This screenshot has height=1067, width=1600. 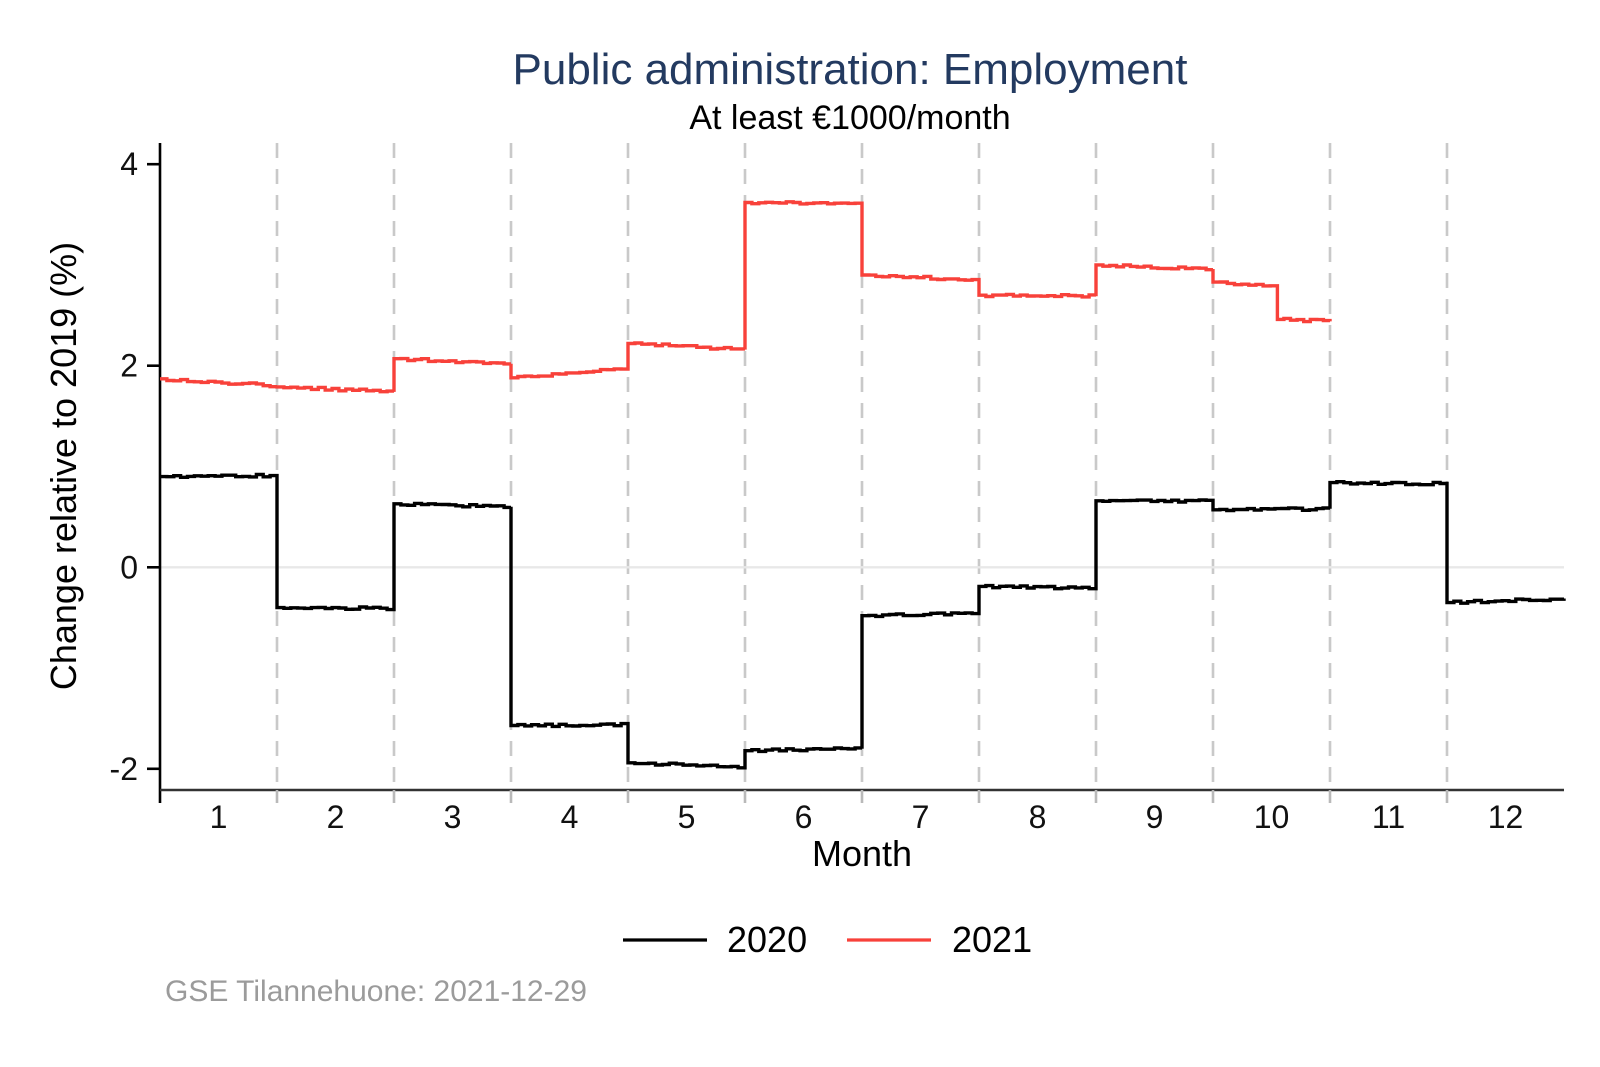 I want to click on x-tick-label: 9, so click(x=1155, y=817).